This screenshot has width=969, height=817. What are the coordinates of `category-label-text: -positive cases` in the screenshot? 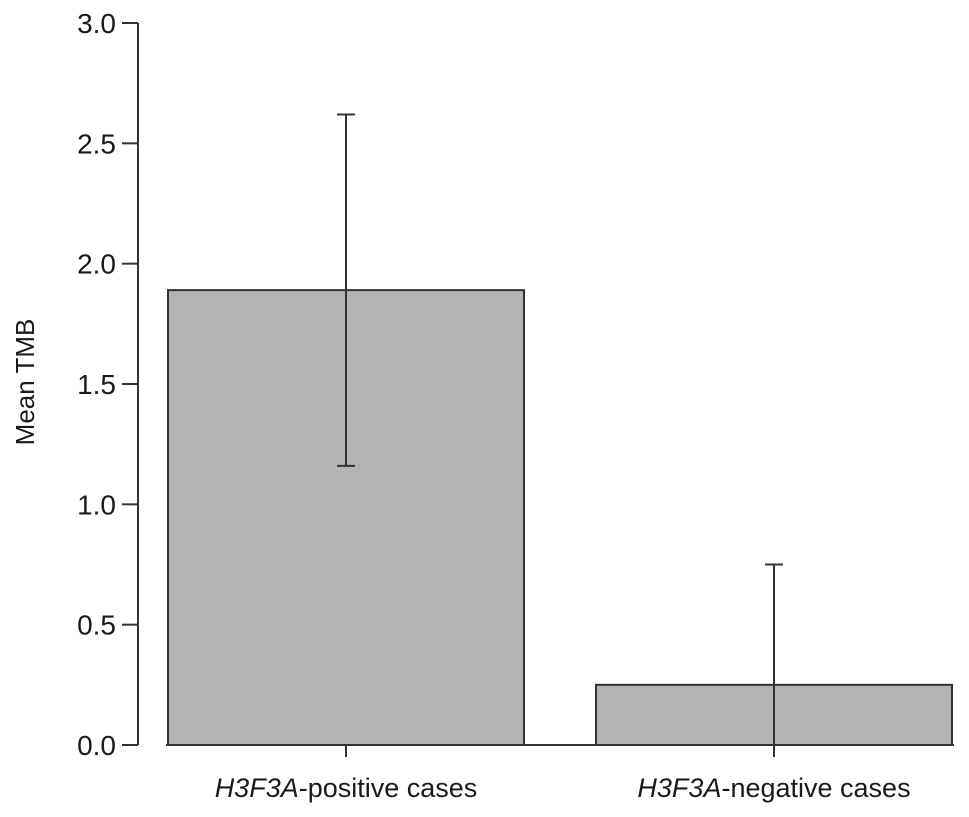 It's located at (388, 788).